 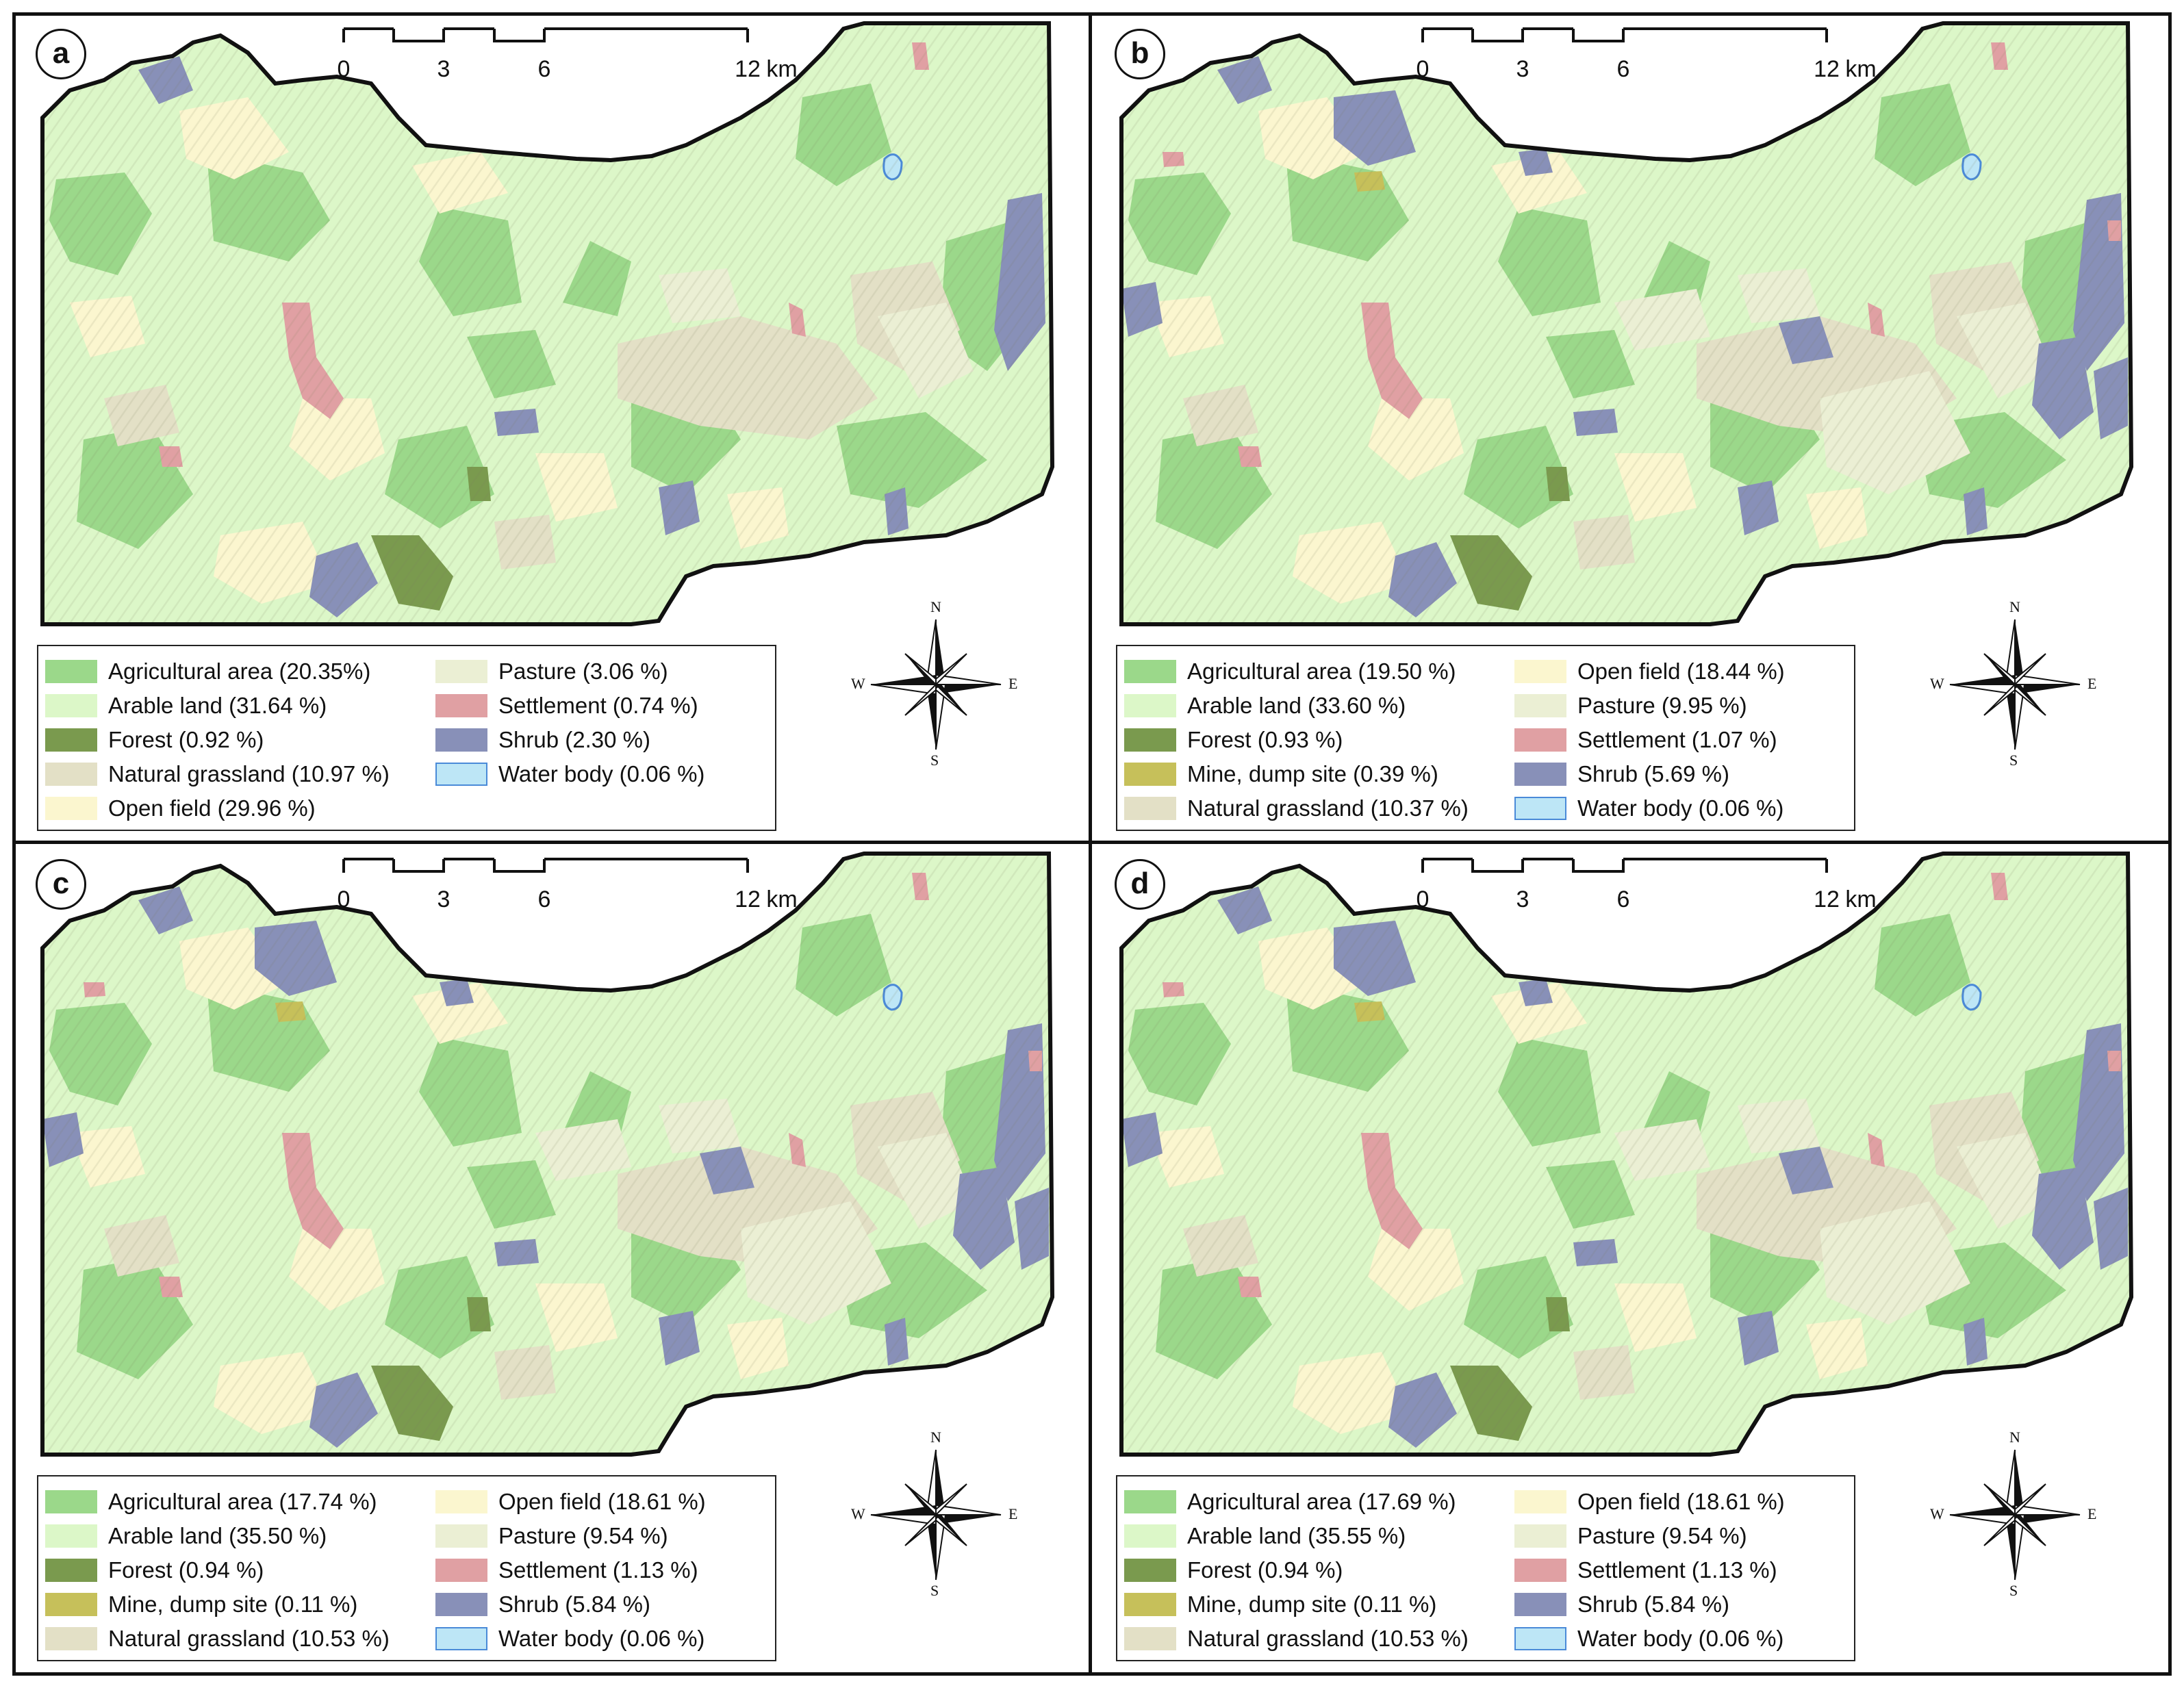 I want to click on legend-label: Arable land (35.55 %), so click(x=1296, y=1535).